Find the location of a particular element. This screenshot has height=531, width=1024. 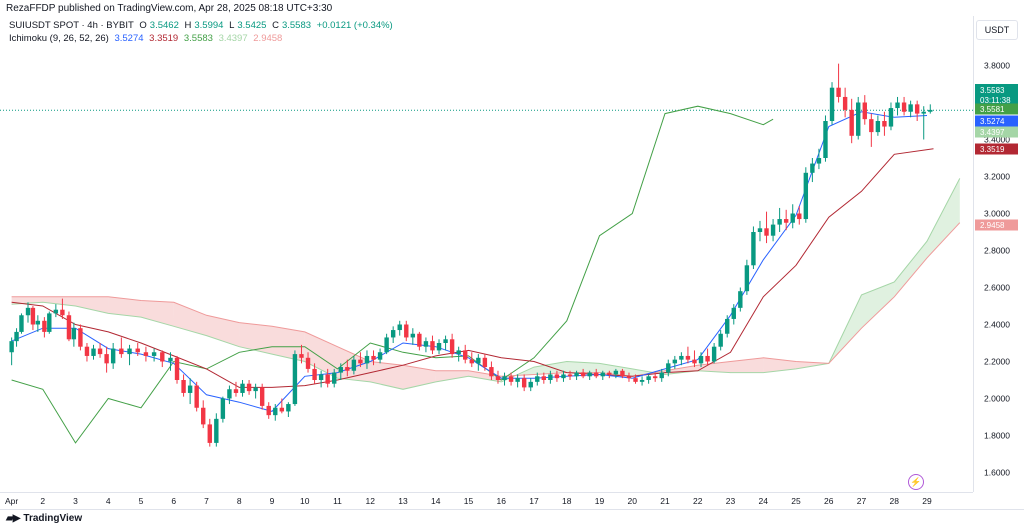

conversion-line-value: 3.5274 is located at coordinates (129, 38).